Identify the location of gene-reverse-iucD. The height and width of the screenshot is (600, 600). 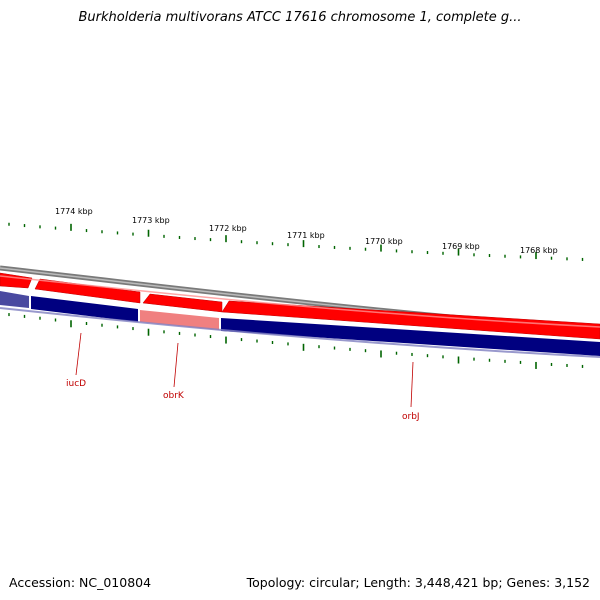
(84, 309).